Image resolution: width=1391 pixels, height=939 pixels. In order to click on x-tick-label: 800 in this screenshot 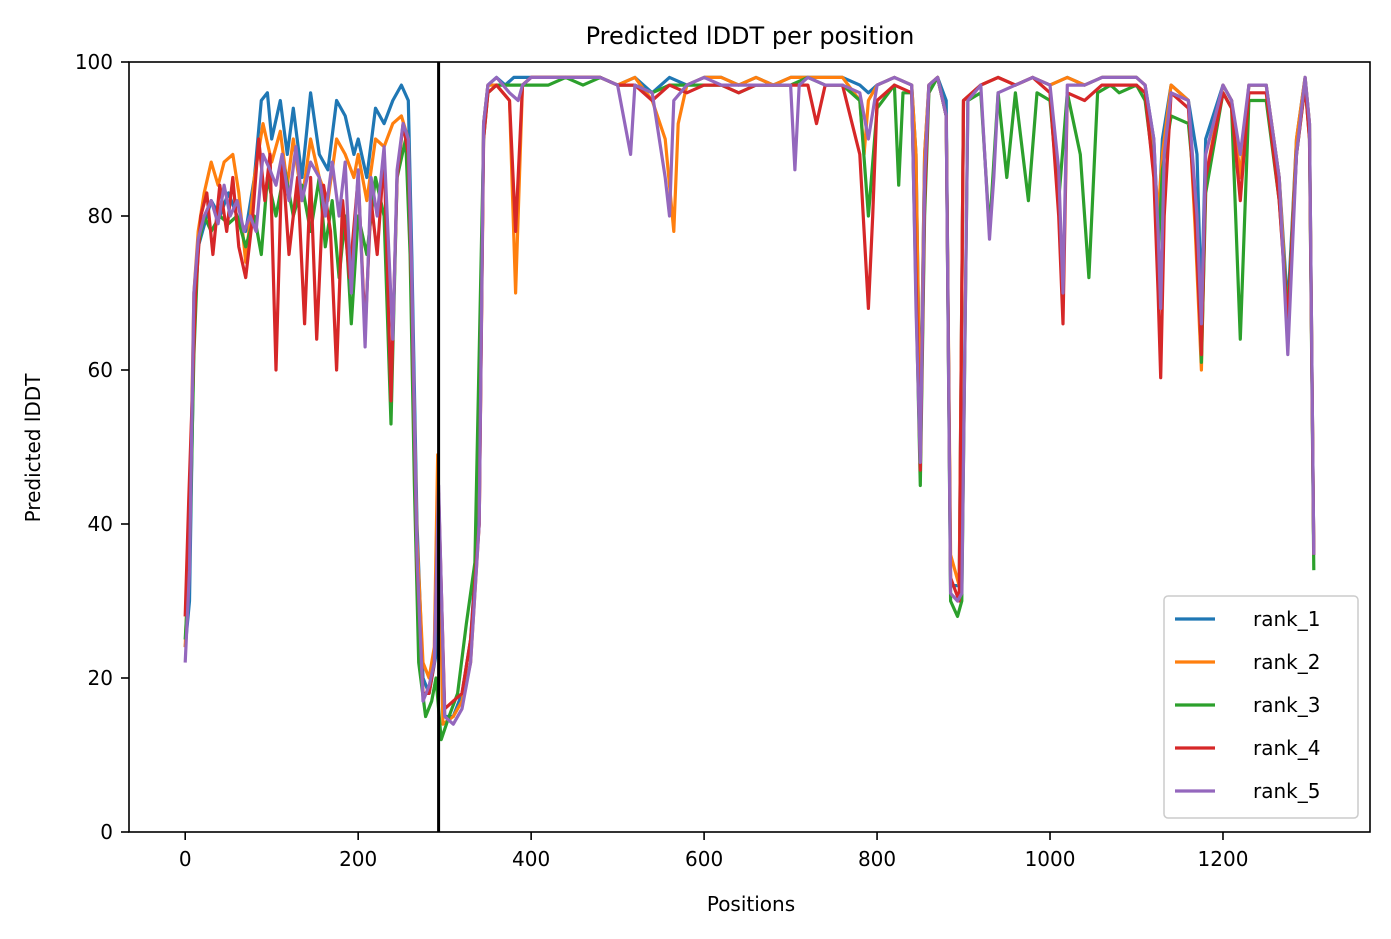, I will do `click(877, 859)`.